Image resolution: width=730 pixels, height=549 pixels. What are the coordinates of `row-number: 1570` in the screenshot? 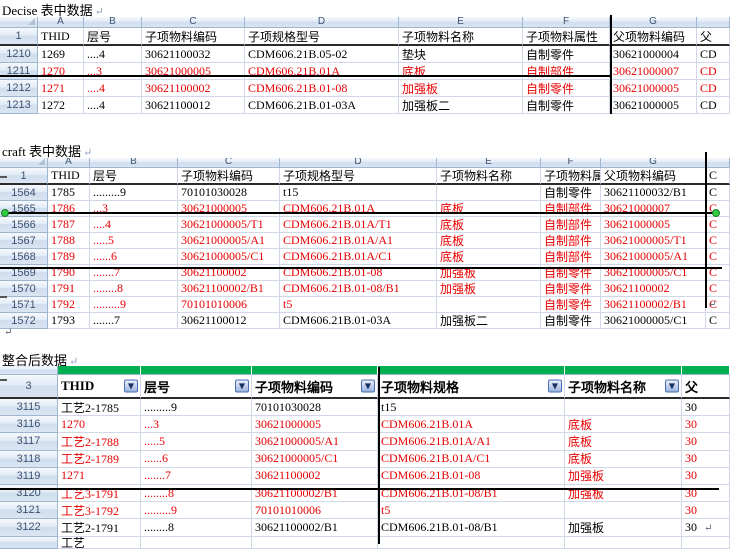 It's located at (24, 289).